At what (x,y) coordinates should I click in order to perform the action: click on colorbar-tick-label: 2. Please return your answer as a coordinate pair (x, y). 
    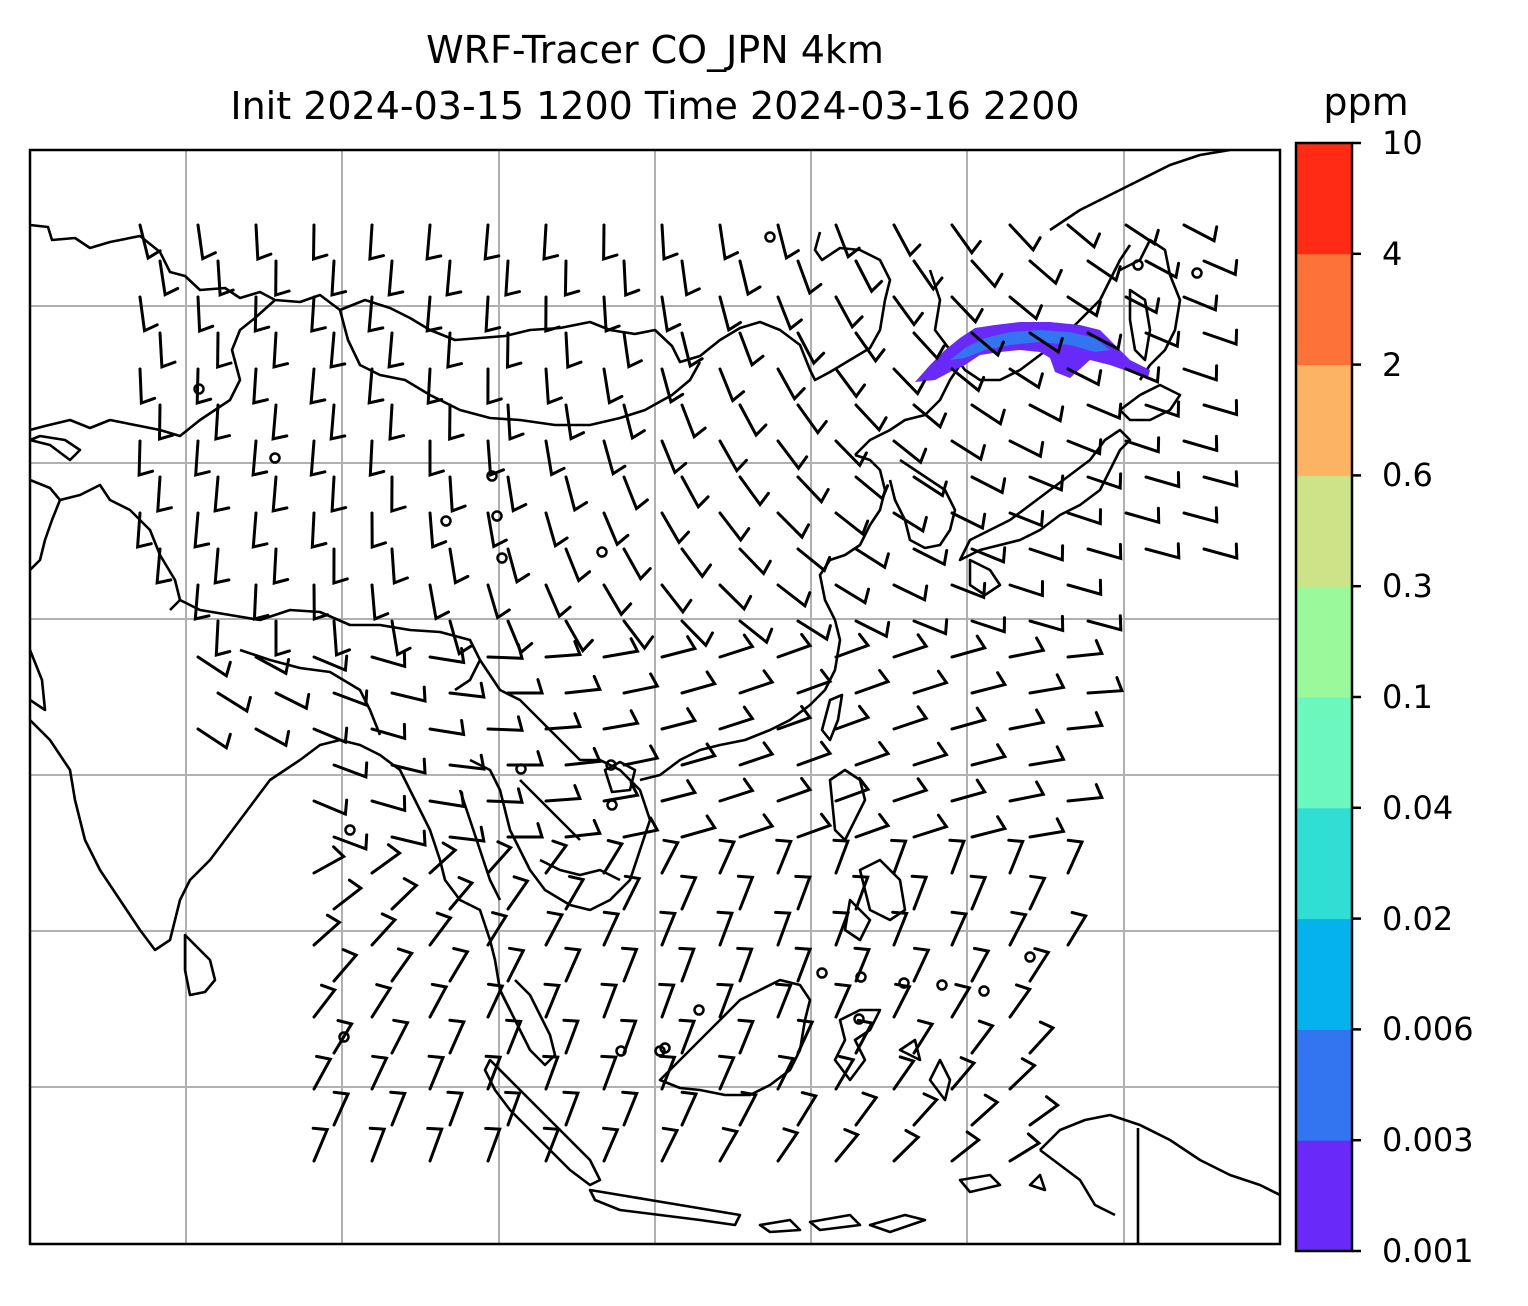
    Looking at the image, I should click on (1392, 364).